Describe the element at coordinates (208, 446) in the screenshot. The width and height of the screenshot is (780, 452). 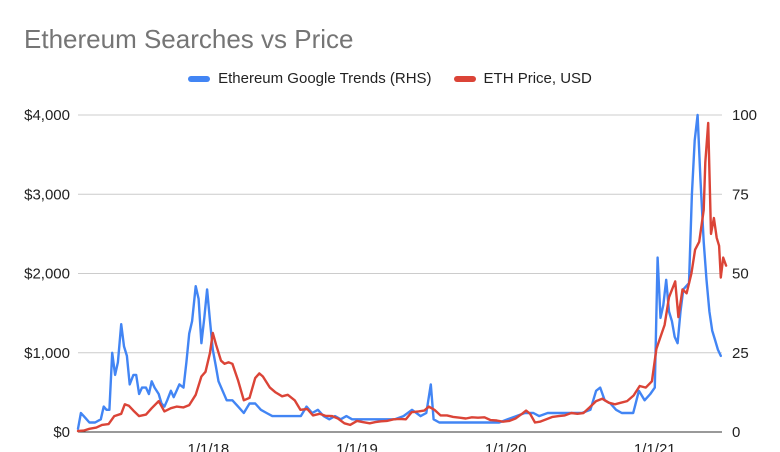
I see `x-tick-label: 1/1/18` at that location.